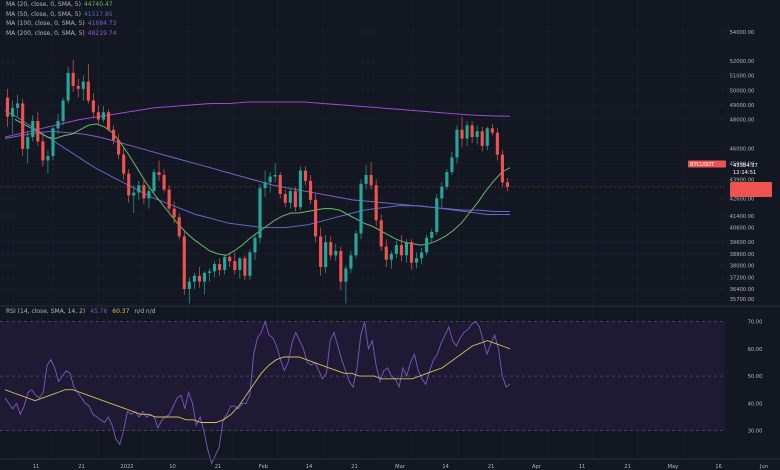 The image size is (780, 470). I want to click on price-tick-label: 38800.00, so click(742, 255).